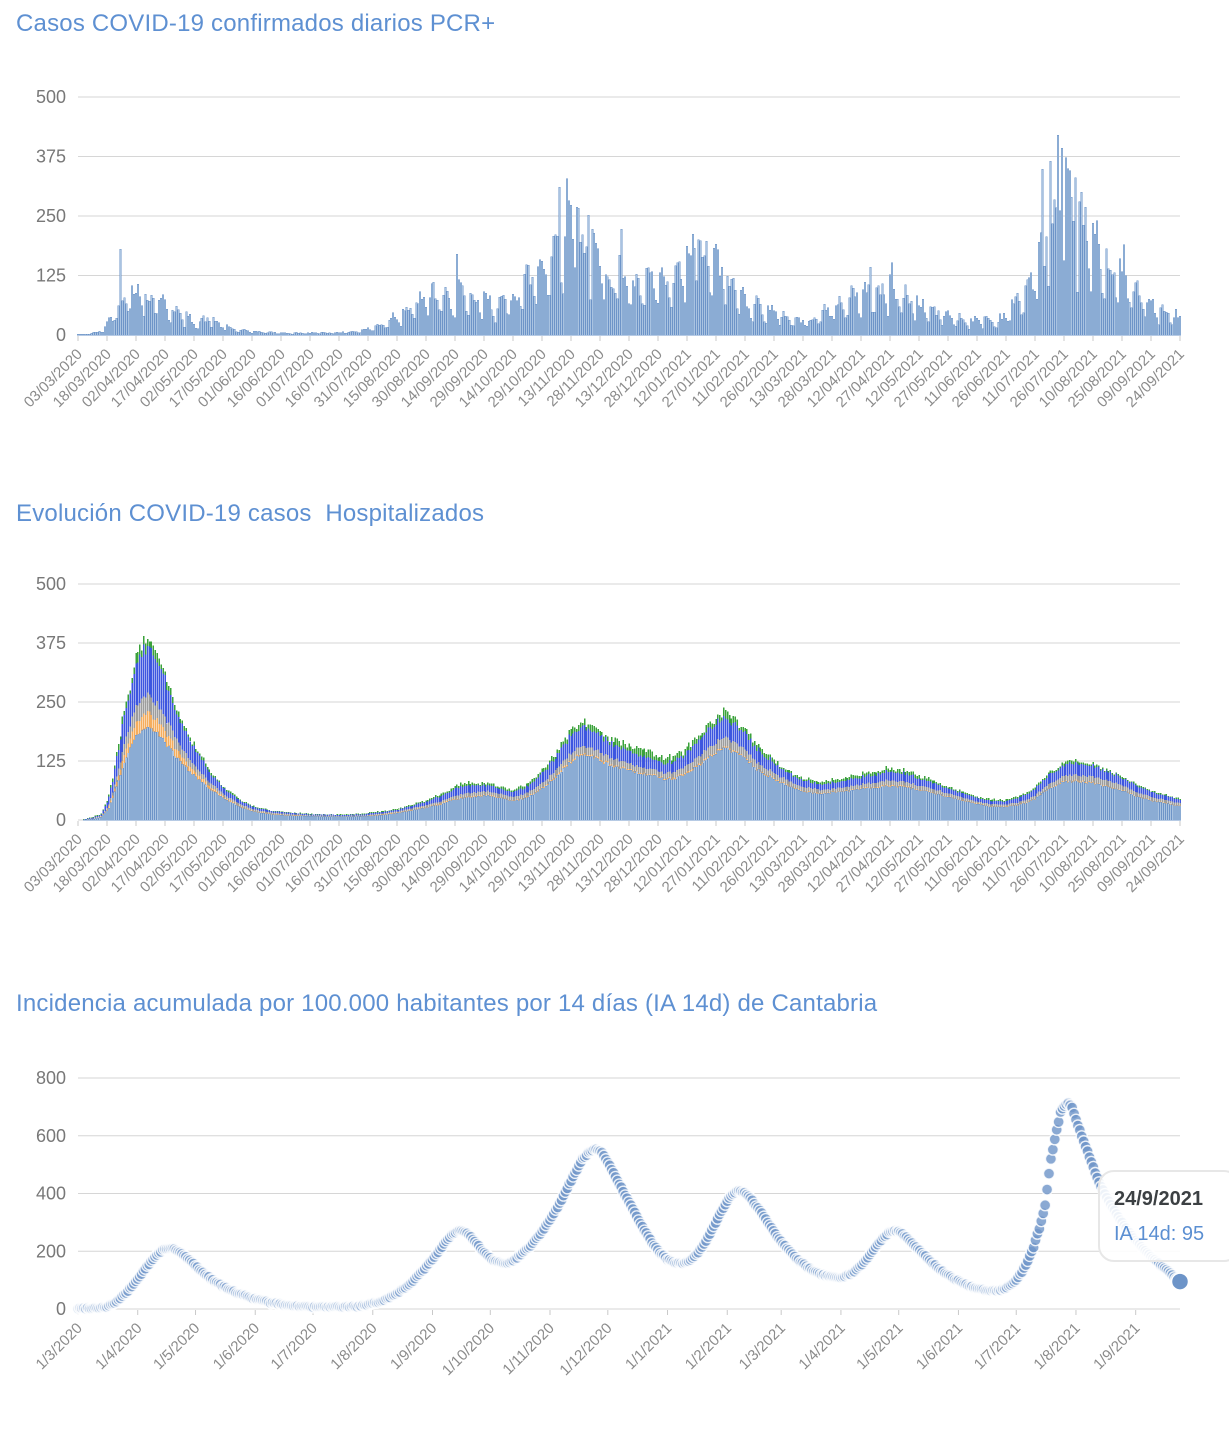 The height and width of the screenshot is (1440, 1229). Describe the element at coordinates (294, 1346) in the screenshot. I see `svg-text: 1/7/2020` at that location.